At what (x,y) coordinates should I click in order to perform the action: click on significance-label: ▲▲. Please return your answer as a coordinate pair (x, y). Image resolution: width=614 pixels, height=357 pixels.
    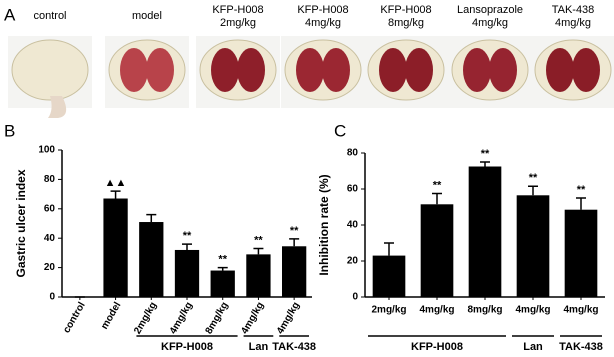
    Looking at the image, I should click on (116, 183).